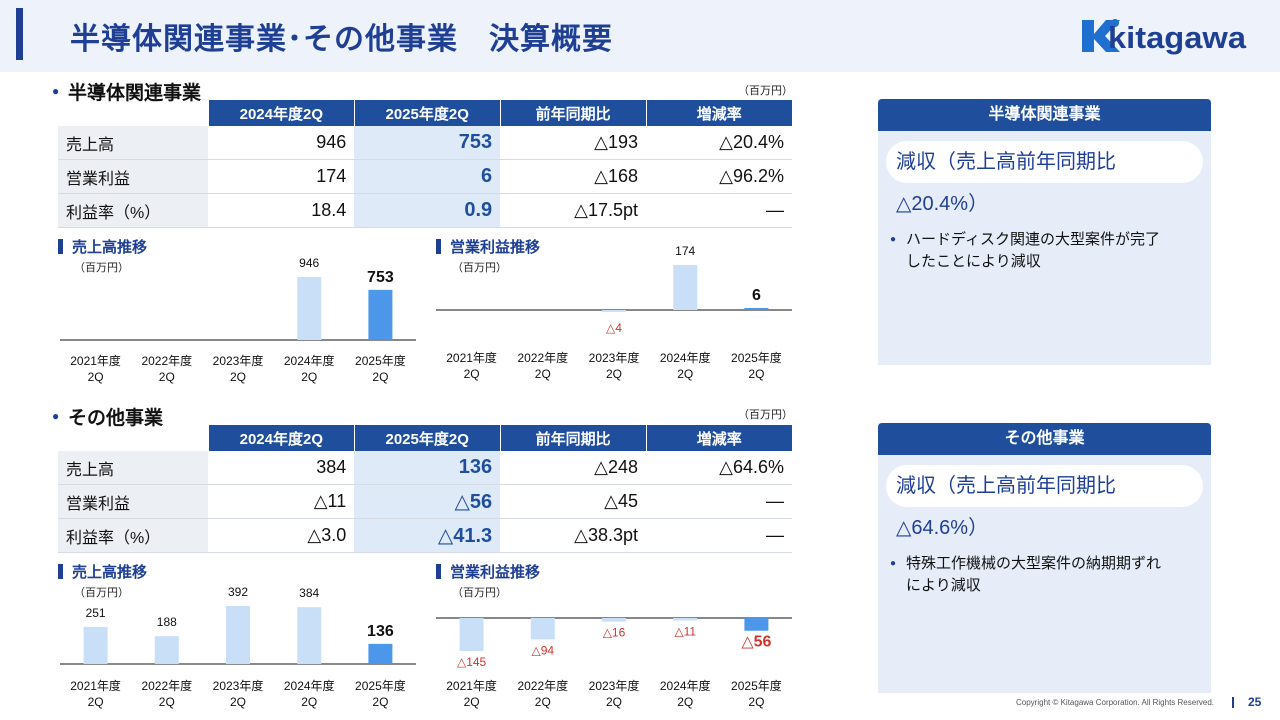 The width and height of the screenshot is (1280, 720). Describe the element at coordinates (281, 176) in the screenshot. I see `value-2024: 174` at that location.